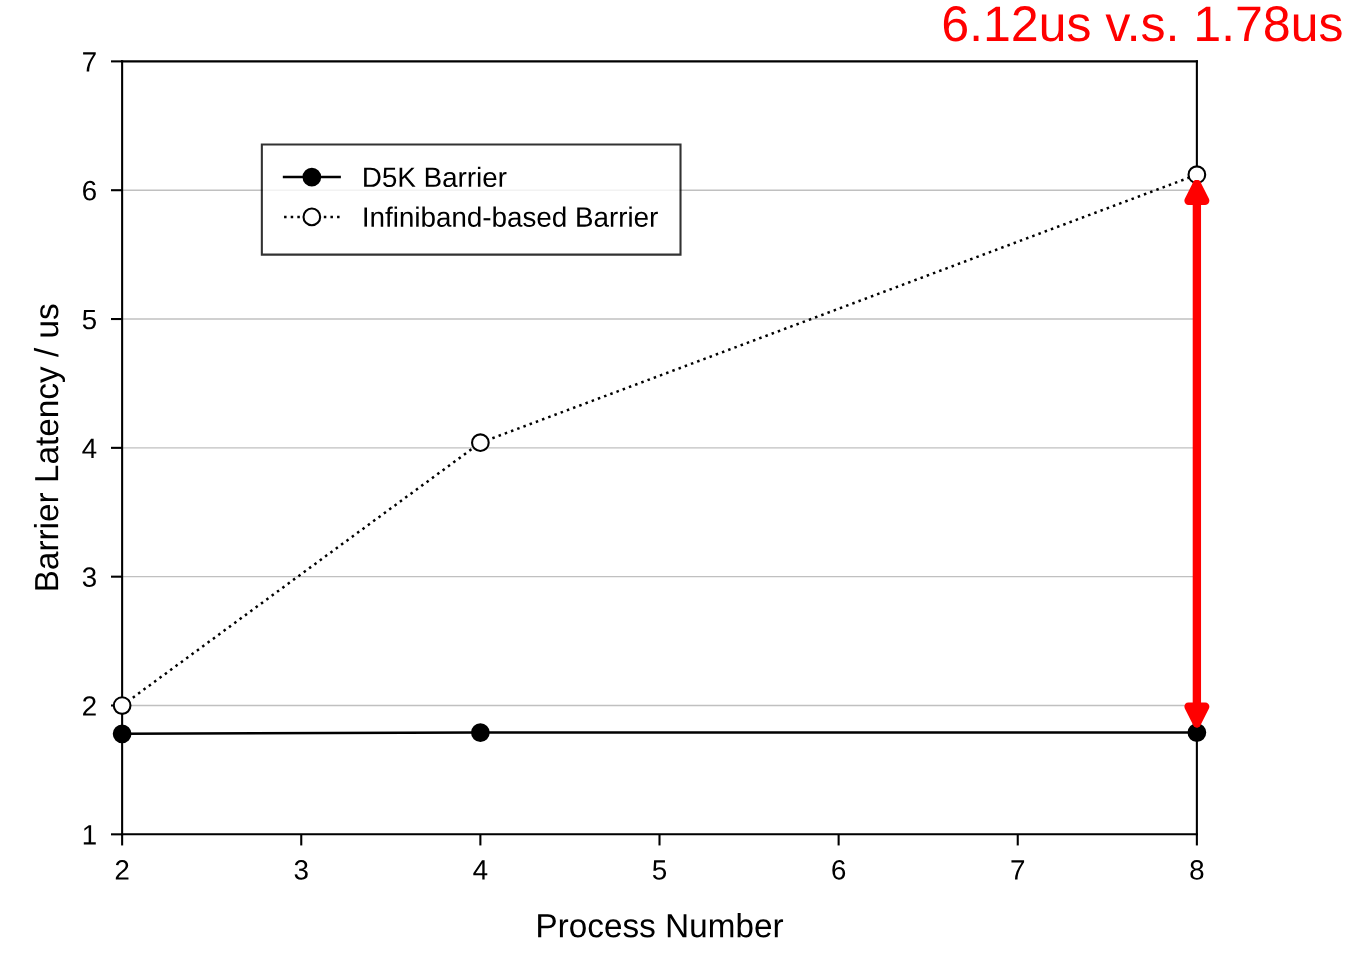 This screenshot has height=959, width=1357. What do you see at coordinates (89, 835) in the screenshot?
I see `y-tick-label: 1` at bounding box center [89, 835].